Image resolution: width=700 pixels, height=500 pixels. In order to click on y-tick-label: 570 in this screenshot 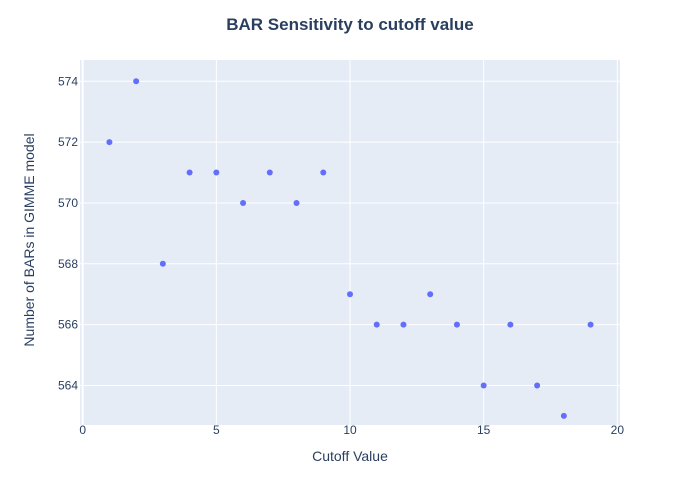, I will do `click(68, 203)`.